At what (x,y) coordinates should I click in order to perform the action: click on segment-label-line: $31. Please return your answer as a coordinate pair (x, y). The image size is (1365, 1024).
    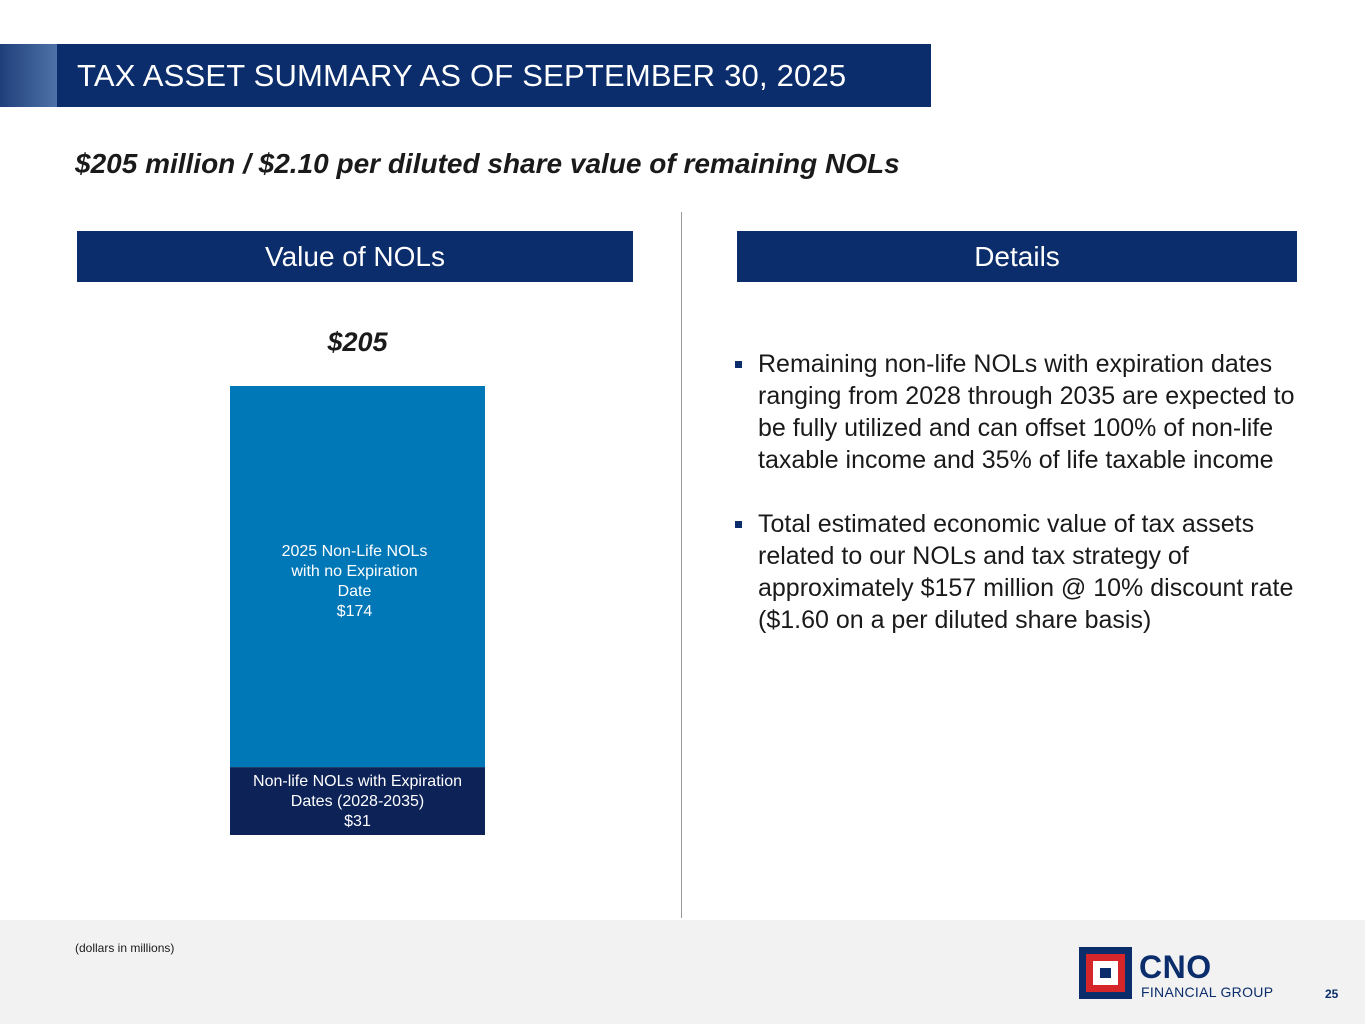
    Looking at the image, I should click on (357, 821).